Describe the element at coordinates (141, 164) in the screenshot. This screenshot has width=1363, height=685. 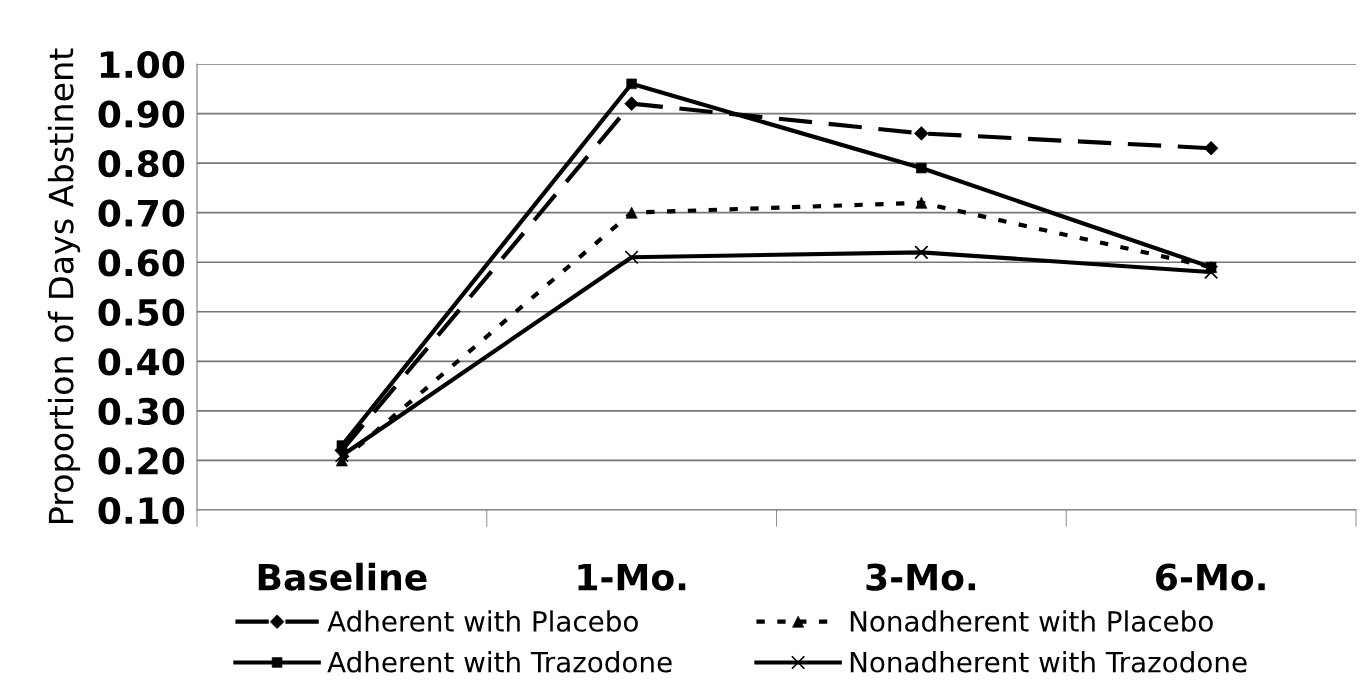
I see `y-tick-label: 0.80` at that location.